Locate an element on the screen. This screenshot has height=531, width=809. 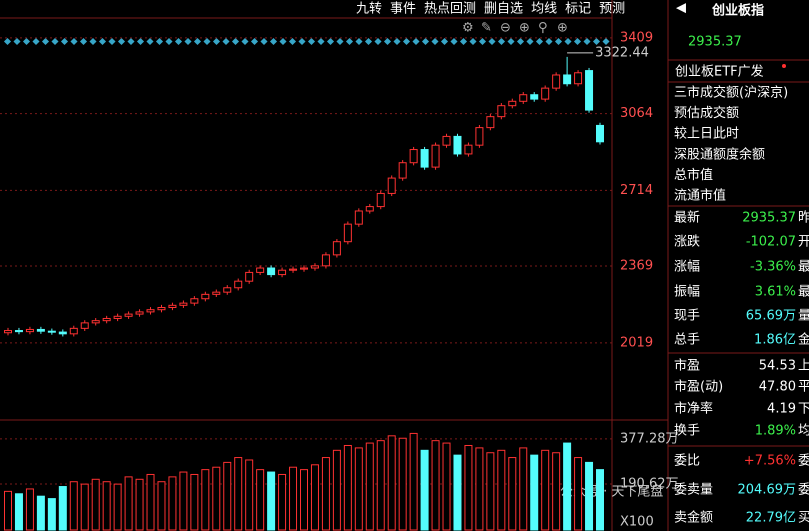
toolbar-button: 事件 is located at coordinates (403, 9).